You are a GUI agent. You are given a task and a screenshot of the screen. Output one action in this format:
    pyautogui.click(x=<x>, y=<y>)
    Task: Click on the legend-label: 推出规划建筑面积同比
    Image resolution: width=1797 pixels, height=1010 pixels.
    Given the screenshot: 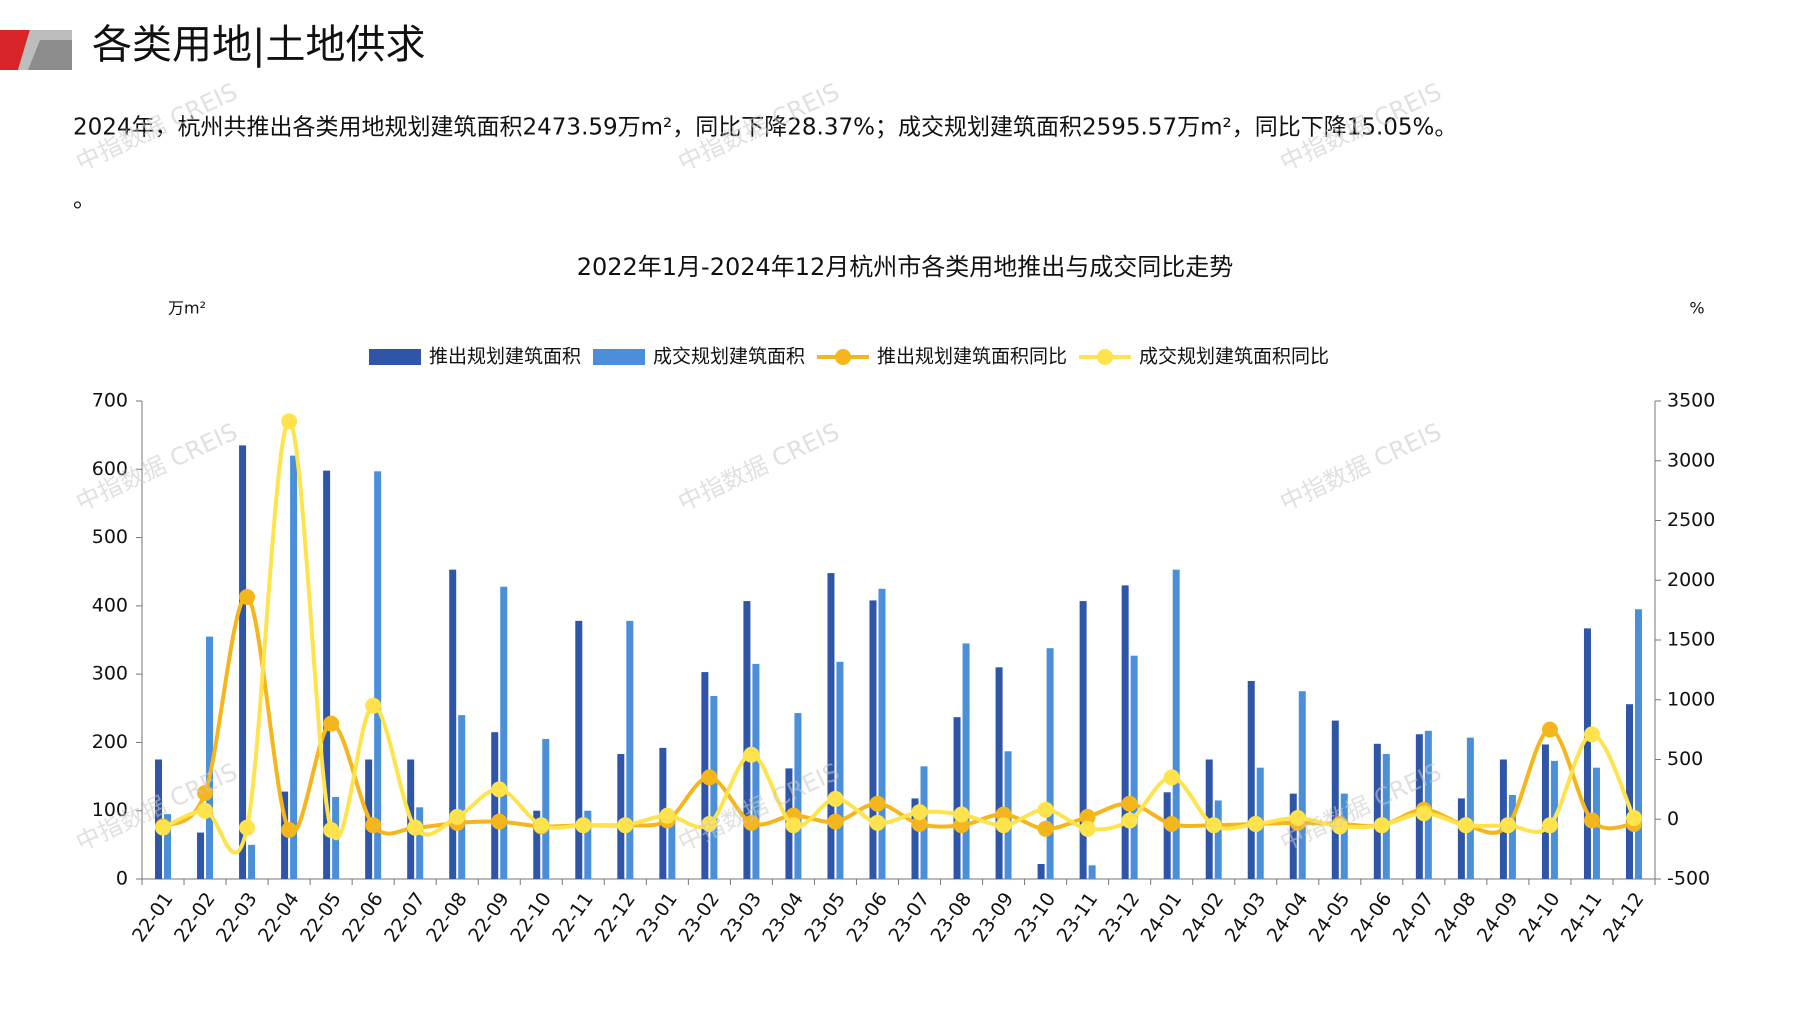 What is the action you would take?
    pyautogui.click(x=972, y=357)
    